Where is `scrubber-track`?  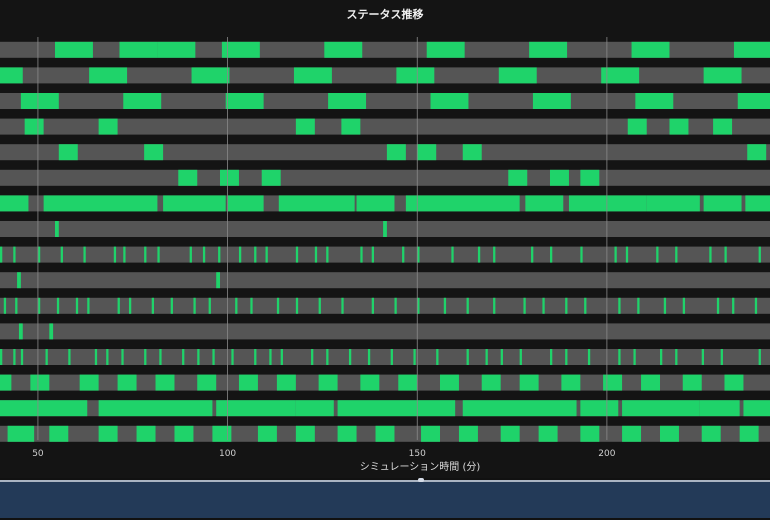
scrubber-track is located at coordinates (385, 499).